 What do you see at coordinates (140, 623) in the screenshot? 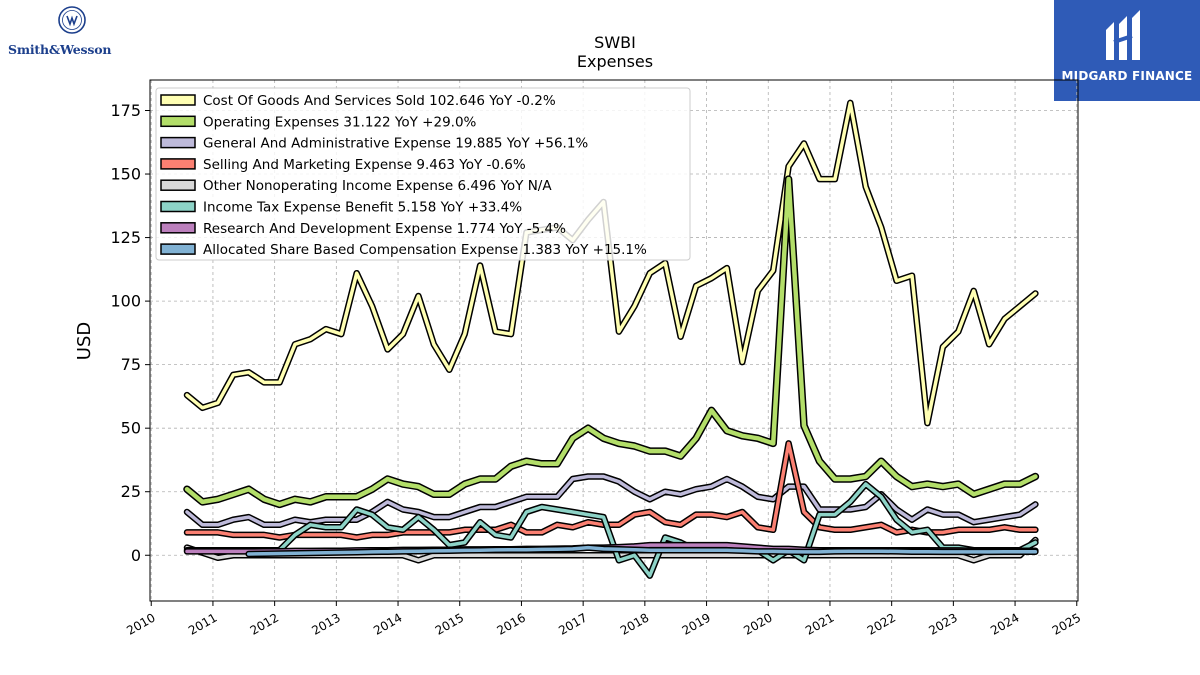
I see `x-tick-label: 2010` at bounding box center [140, 623].